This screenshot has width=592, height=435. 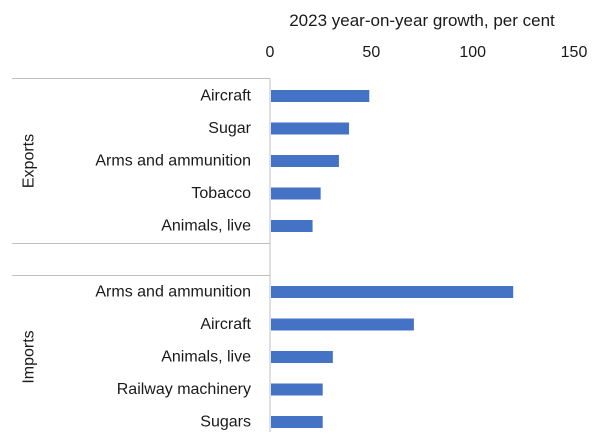 What do you see at coordinates (297, 389) in the screenshot?
I see `bar-imports-railway-machinery` at bounding box center [297, 389].